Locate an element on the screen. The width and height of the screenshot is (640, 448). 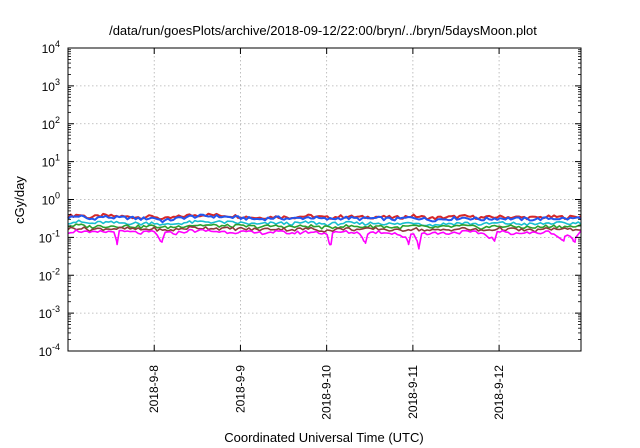
x-axis-label: Coordinated Universal Time (UTC) is located at coordinates (323, 437).